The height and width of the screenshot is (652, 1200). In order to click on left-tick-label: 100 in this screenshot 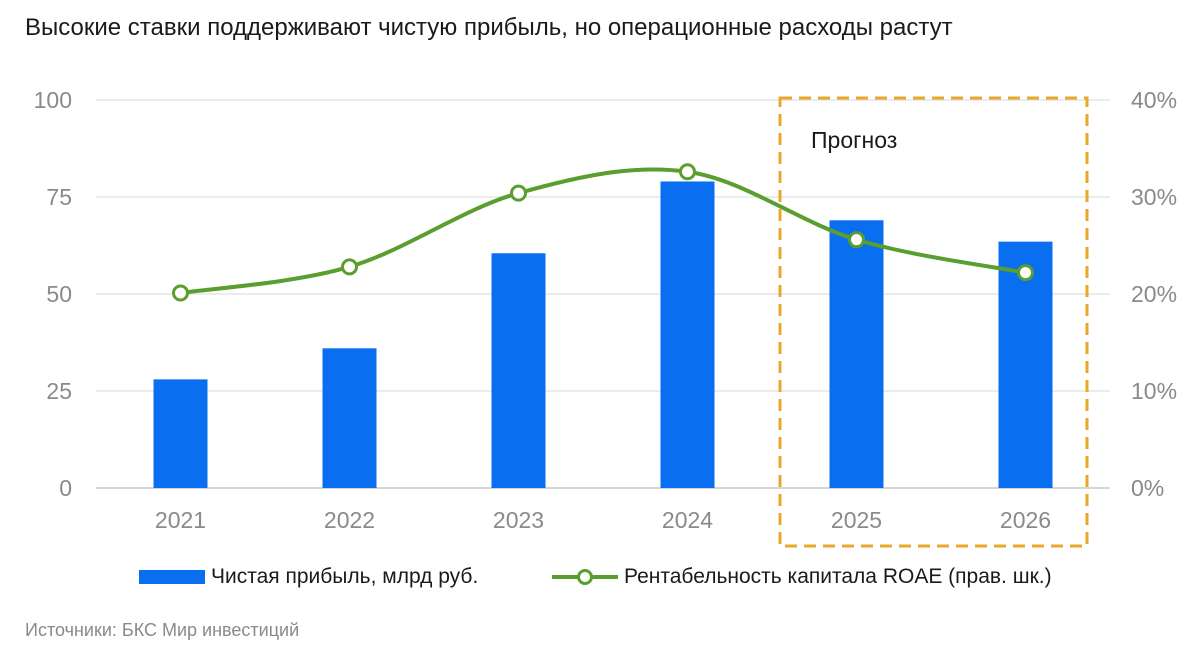, I will do `click(53, 100)`.